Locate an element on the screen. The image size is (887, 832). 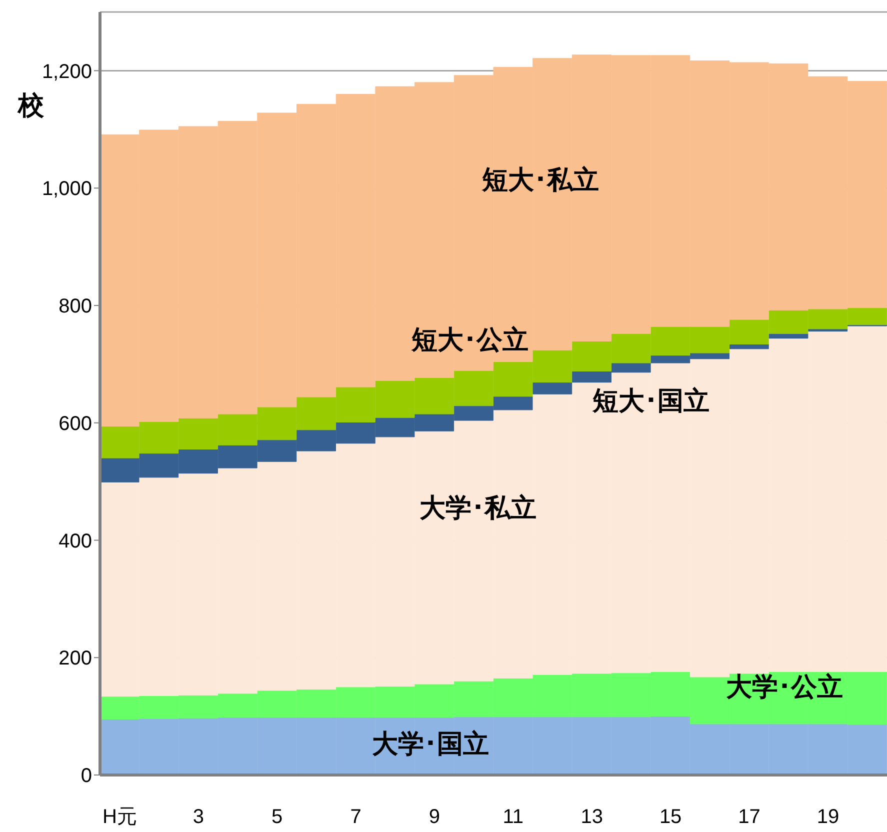
y-tick-label: 0 is located at coordinates (86, 776).